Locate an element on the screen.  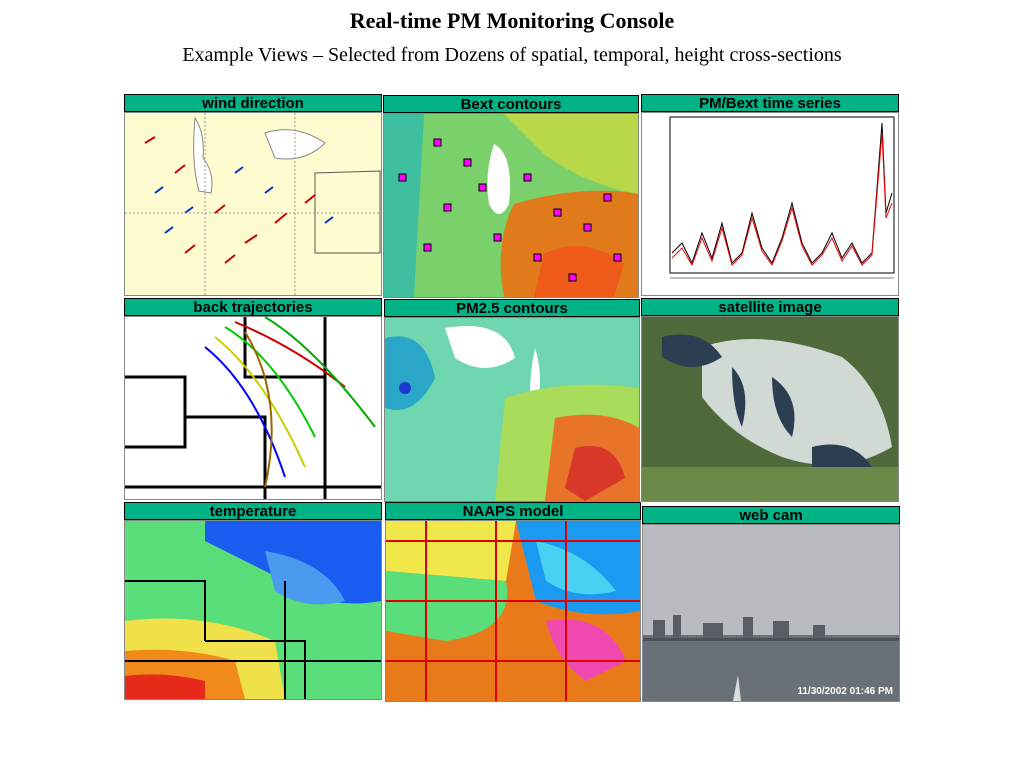
panel-label-bext-contours: Bext contours is located at coordinates (511, 104).